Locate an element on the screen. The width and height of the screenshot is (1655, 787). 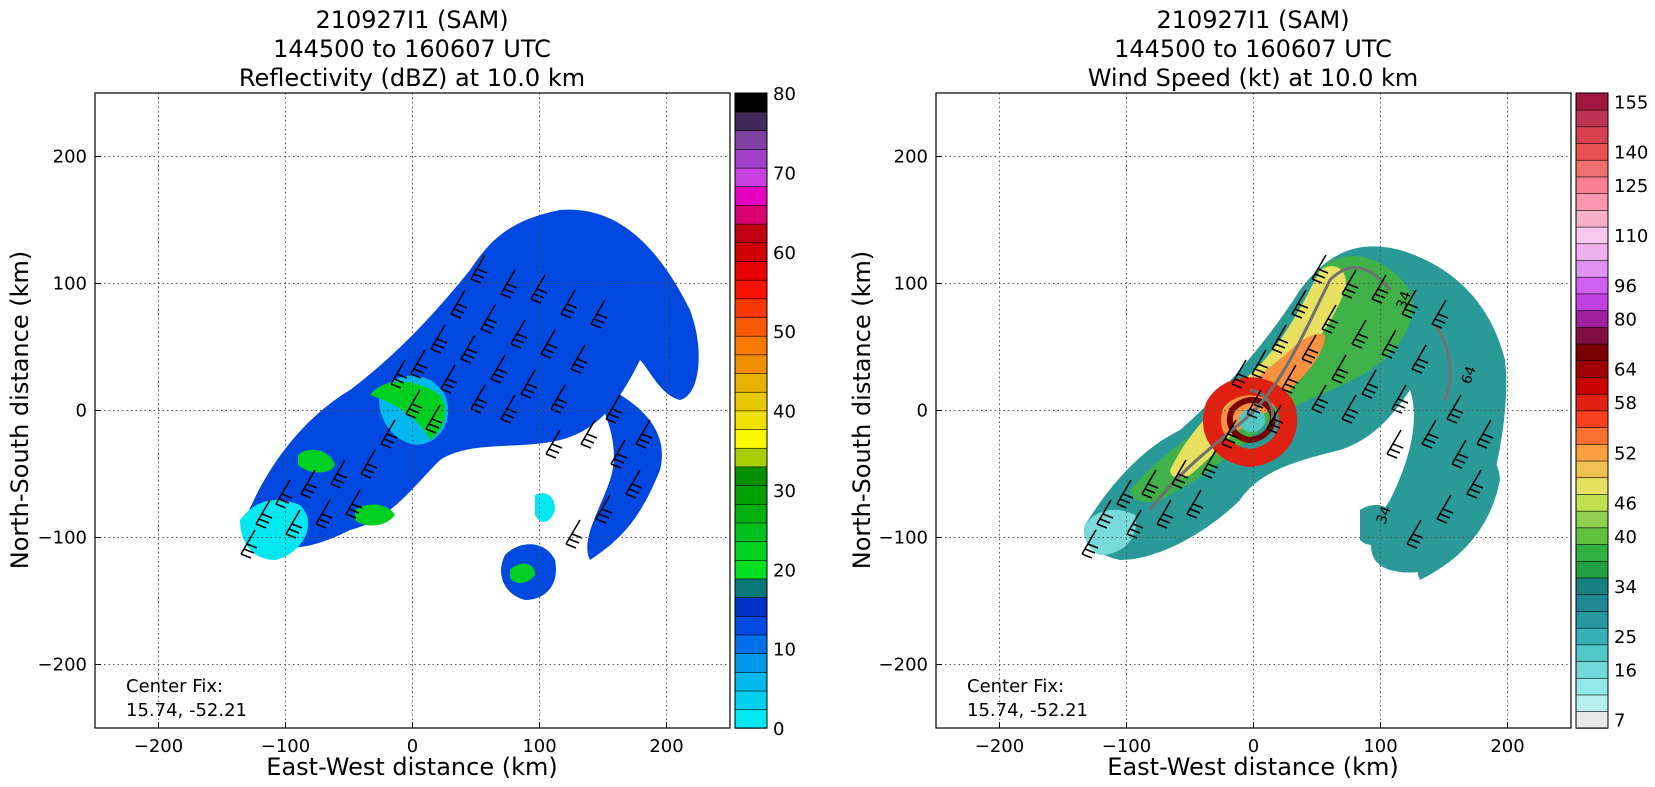
wind-contour-labels: 34 34 64 is located at coordinates (1427, 407).